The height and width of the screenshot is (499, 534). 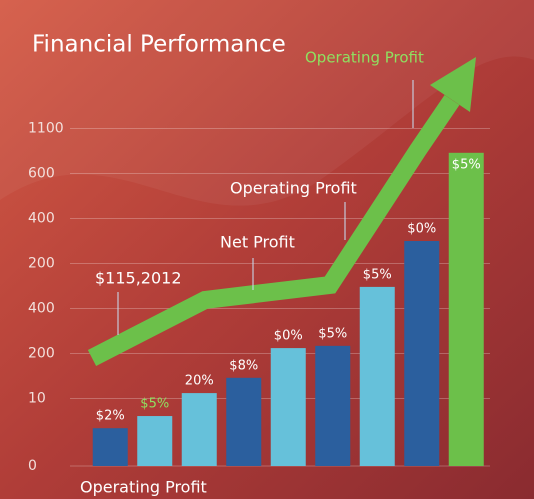 I want to click on y-tick-label: 10, so click(x=37, y=399).